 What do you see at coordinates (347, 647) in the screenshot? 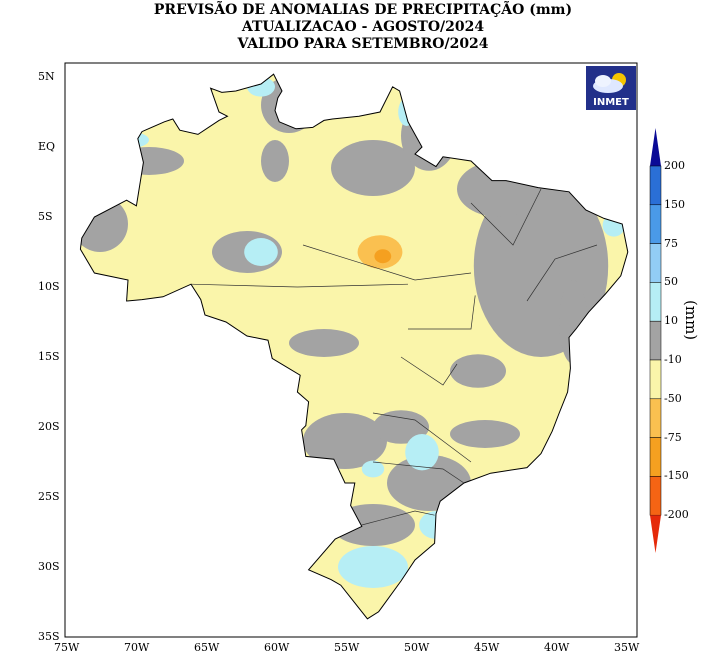
I see `lon-tick-label: 55W` at bounding box center [347, 647].